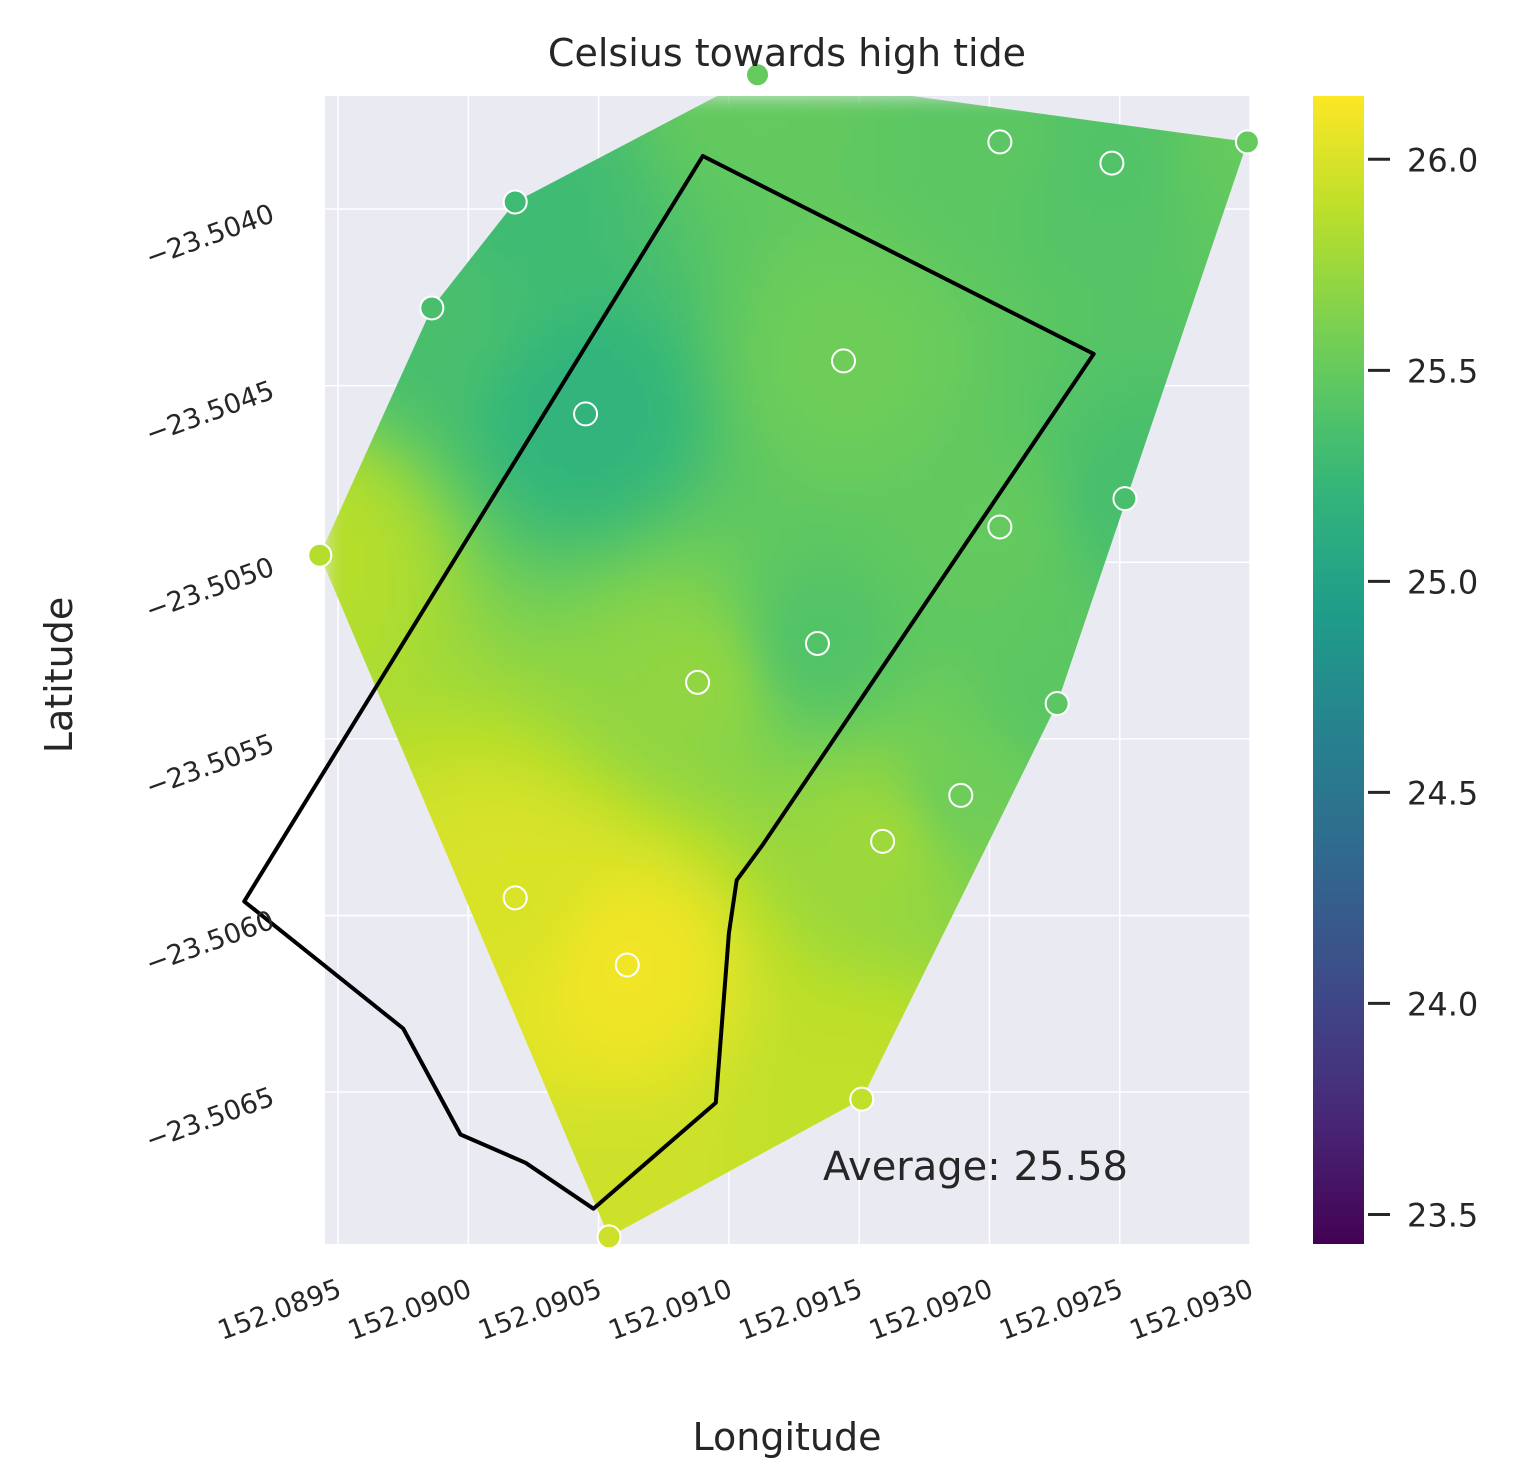  I want to click on x-tick-label: 152.0920, so click(931, 1309).